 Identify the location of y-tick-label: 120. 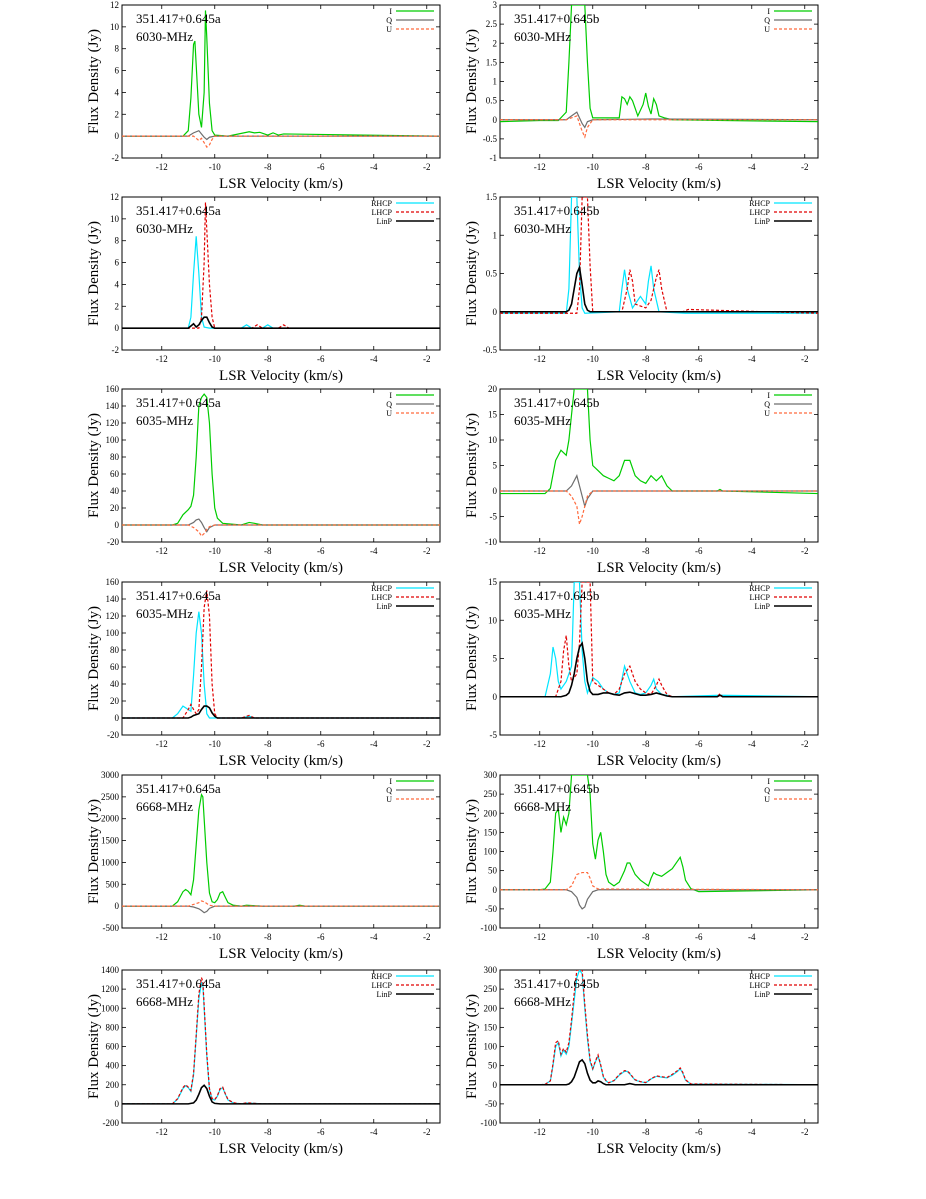
(113, 616).